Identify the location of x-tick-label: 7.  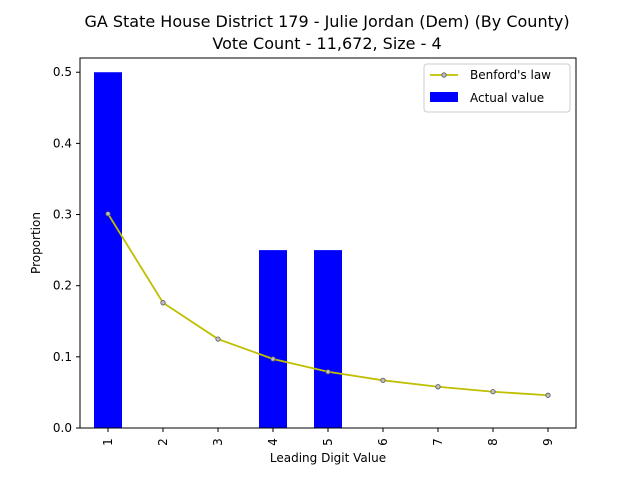
(438, 442).